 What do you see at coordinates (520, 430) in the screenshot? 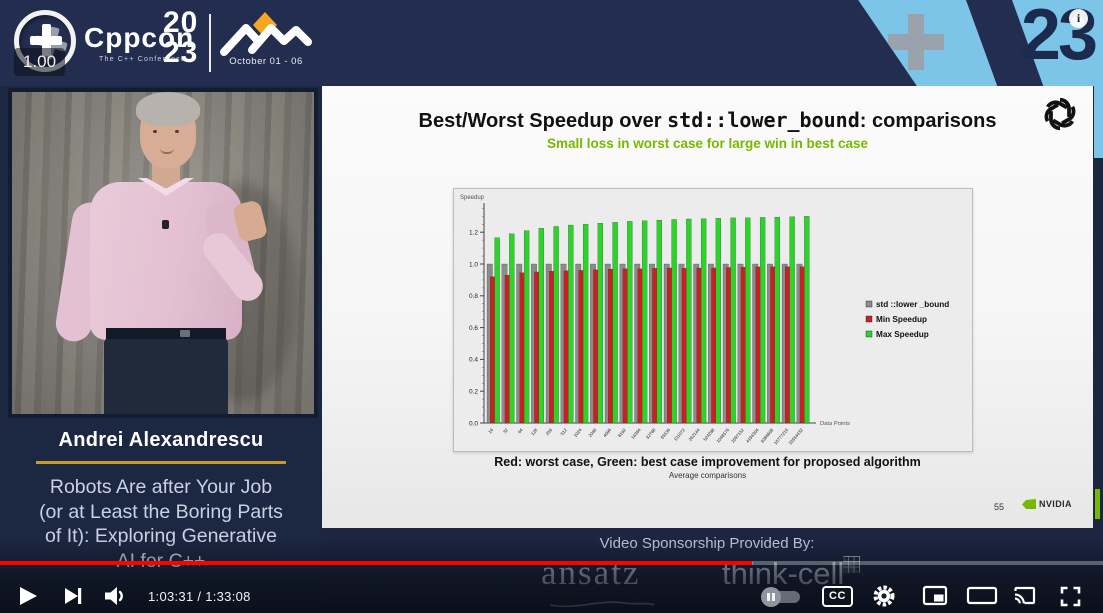
I see `svg-text: 64` at bounding box center [520, 430].